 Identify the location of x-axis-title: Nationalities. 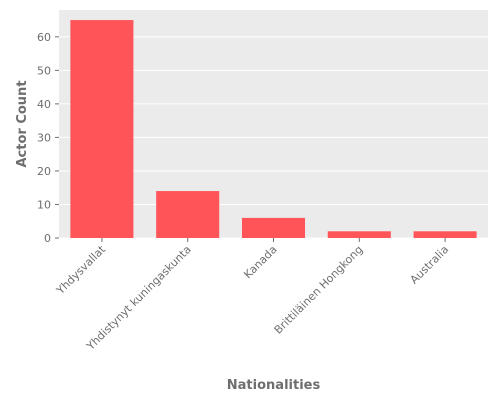
(274, 385).